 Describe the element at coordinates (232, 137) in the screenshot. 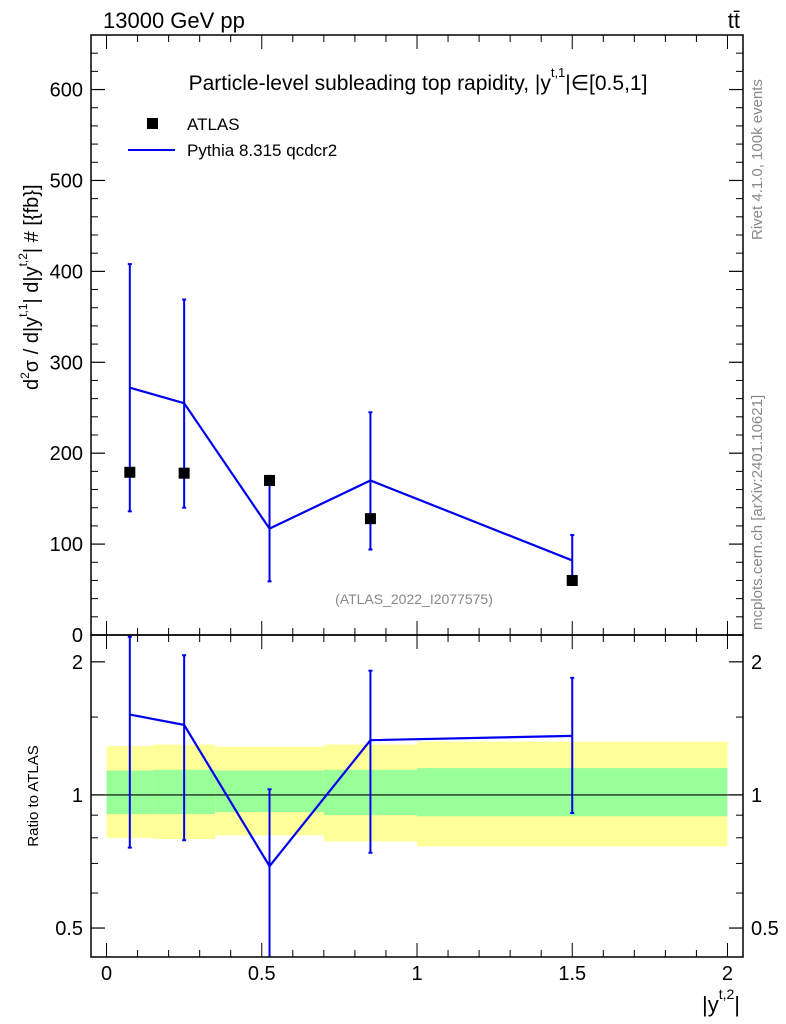

I see `legend: ATLAS Pythia 8.315 qcdcr2` at that location.